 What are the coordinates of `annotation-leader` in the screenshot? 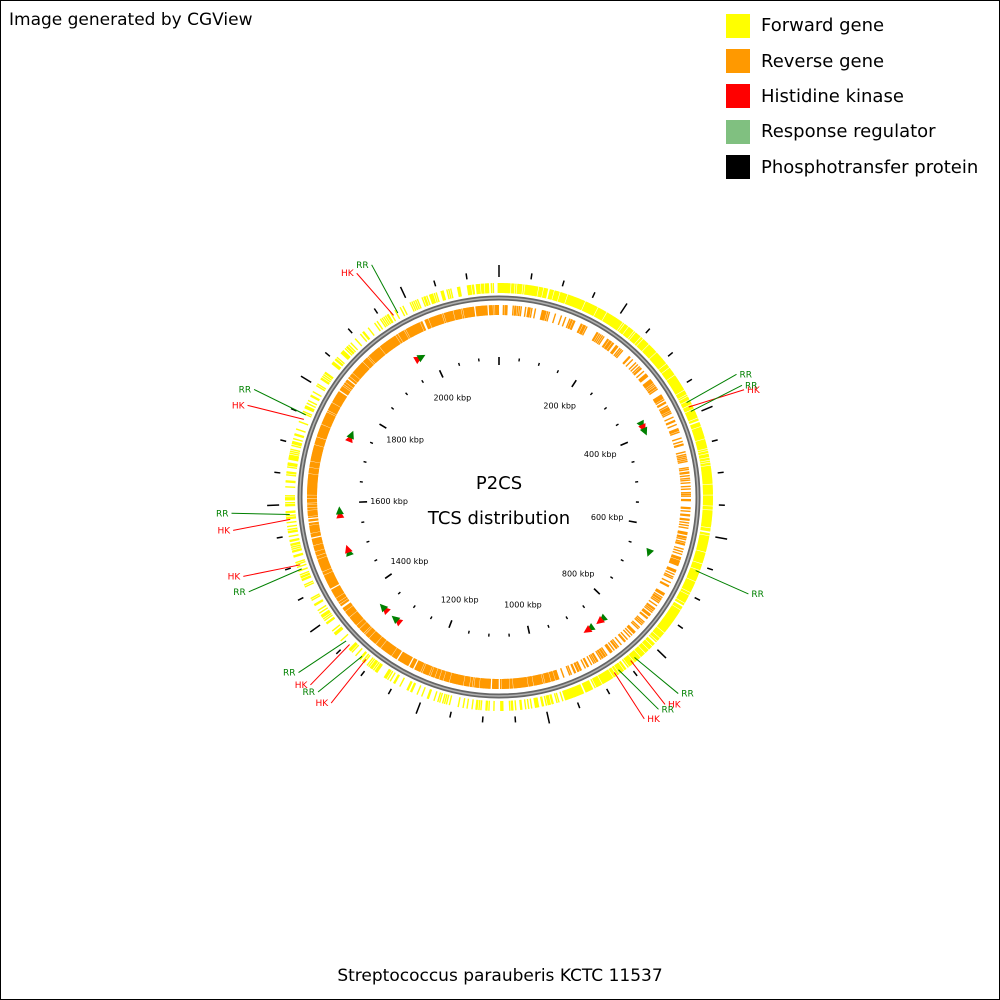 It's located at (711, 388).